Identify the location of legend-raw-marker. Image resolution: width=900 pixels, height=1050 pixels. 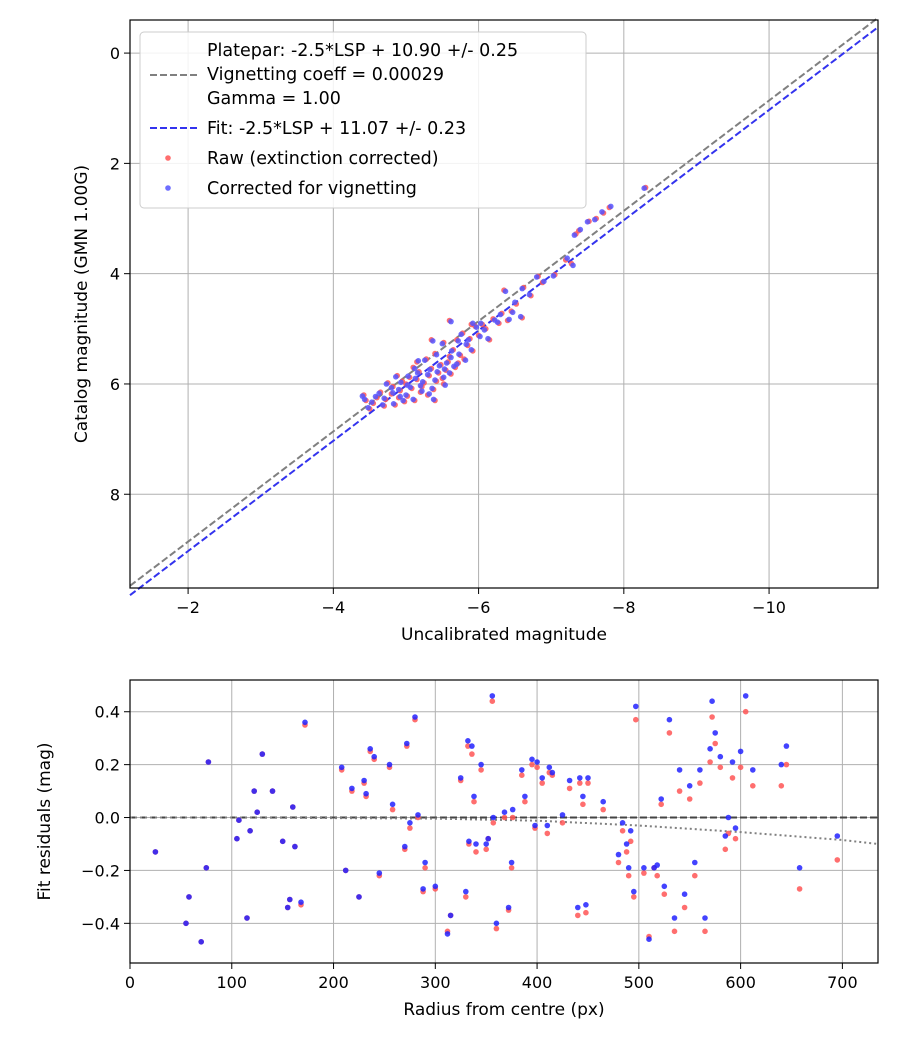
(168, 158).